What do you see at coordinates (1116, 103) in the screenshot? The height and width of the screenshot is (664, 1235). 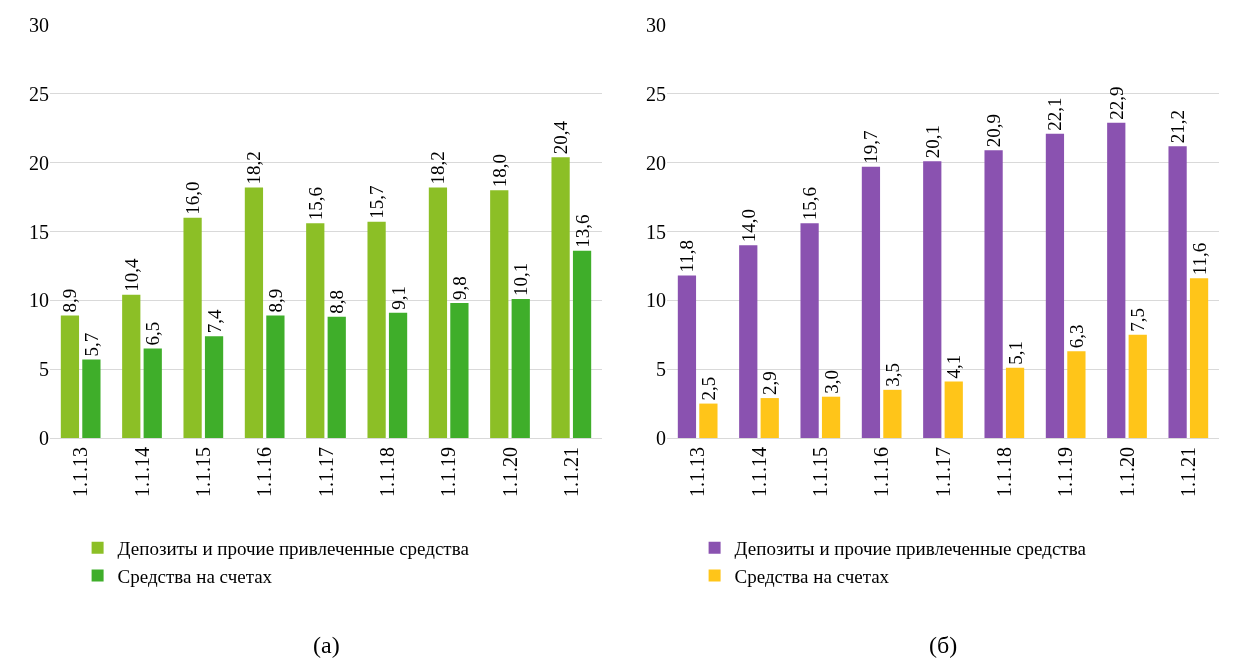 I see `data-label: 22,9` at bounding box center [1116, 103].